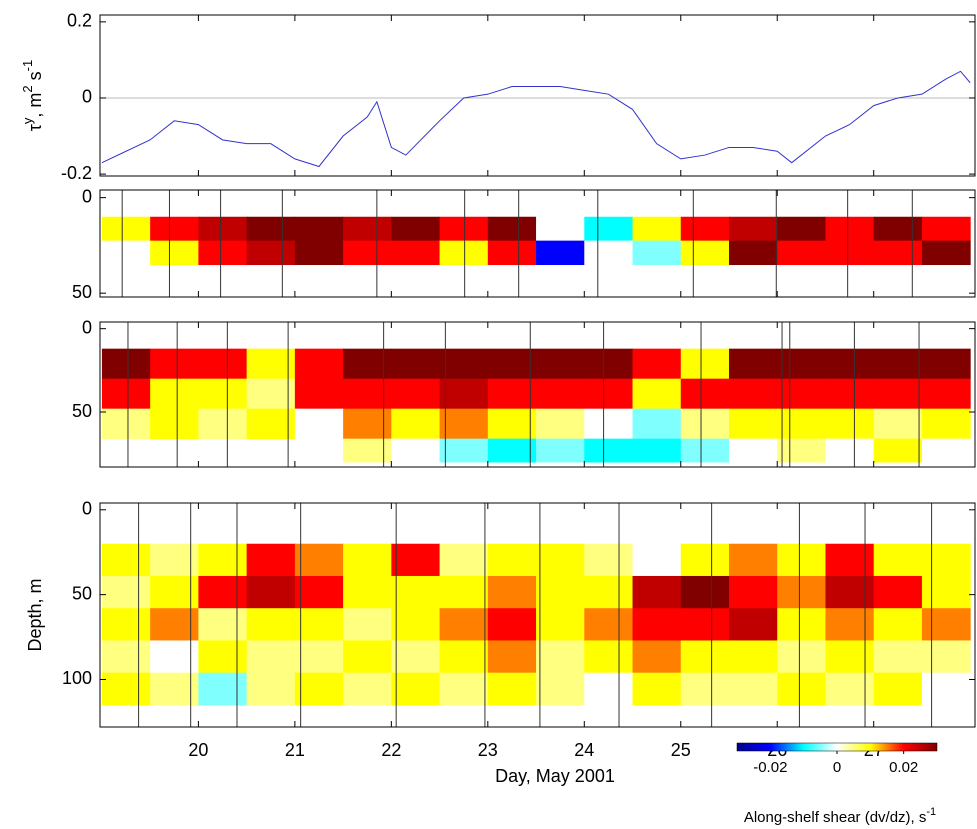 This screenshot has width=977, height=829. Describe the element at coordinates (536, 243) in the screenshot. I see `panel` at that location.